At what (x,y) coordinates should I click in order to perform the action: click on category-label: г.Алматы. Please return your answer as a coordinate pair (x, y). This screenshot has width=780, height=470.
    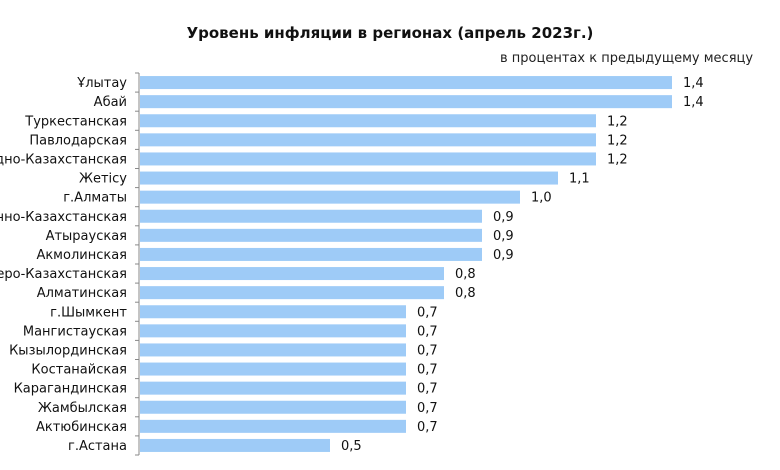
    Looking at the image, I should click on (95, 198).